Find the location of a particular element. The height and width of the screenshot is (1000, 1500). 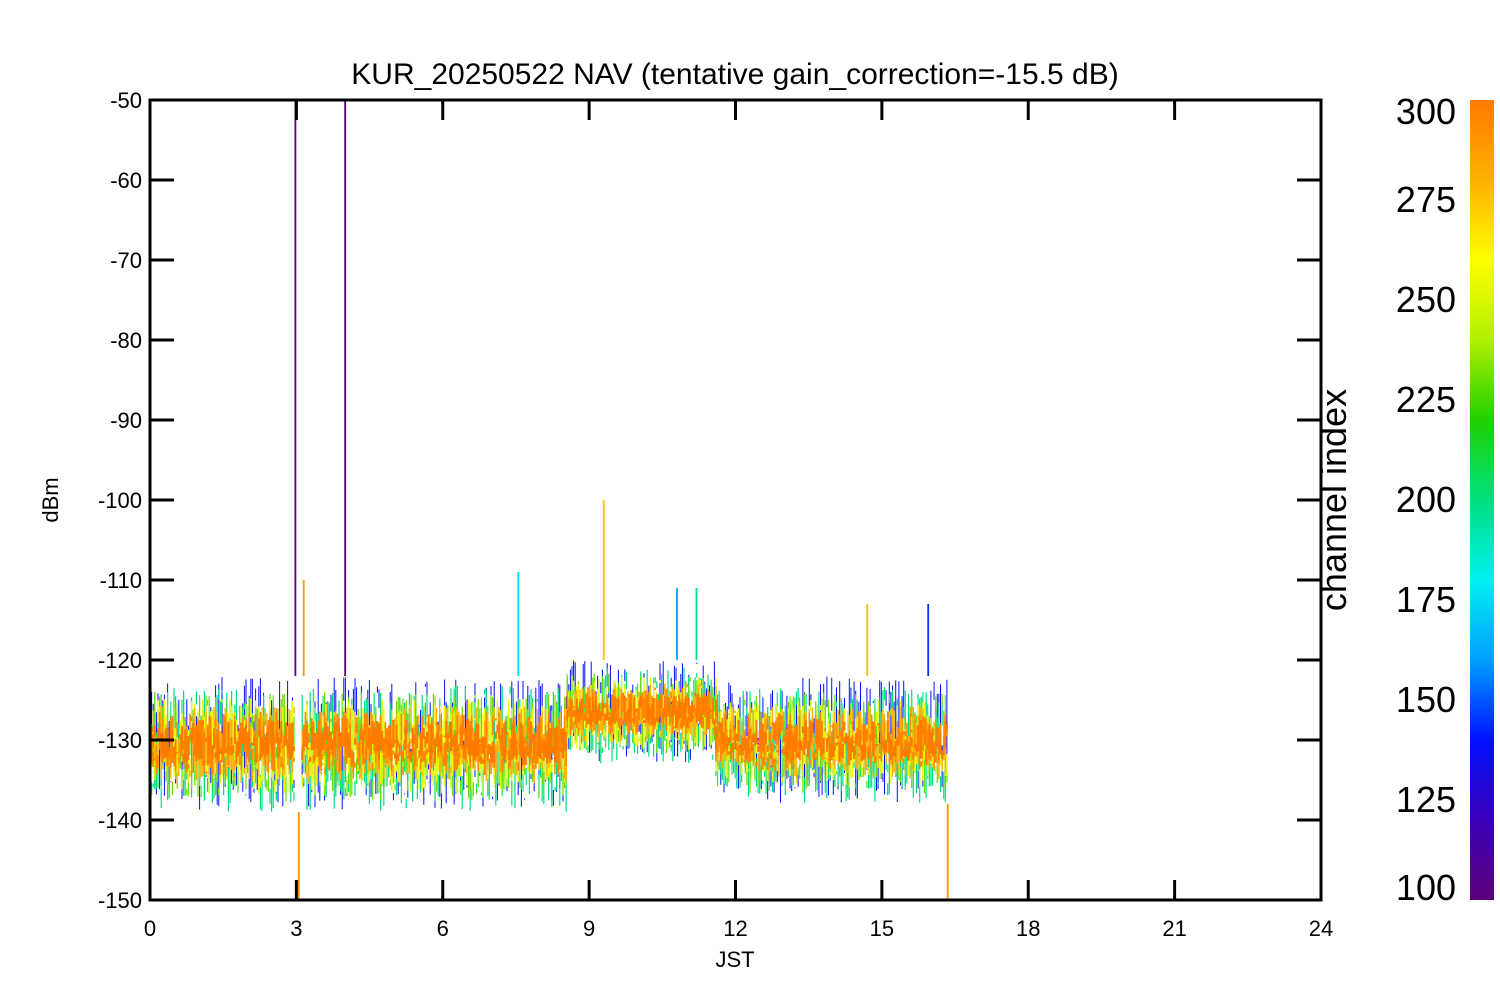

colorbar-tick-label: 200 is located at coordinates (1426, 499).